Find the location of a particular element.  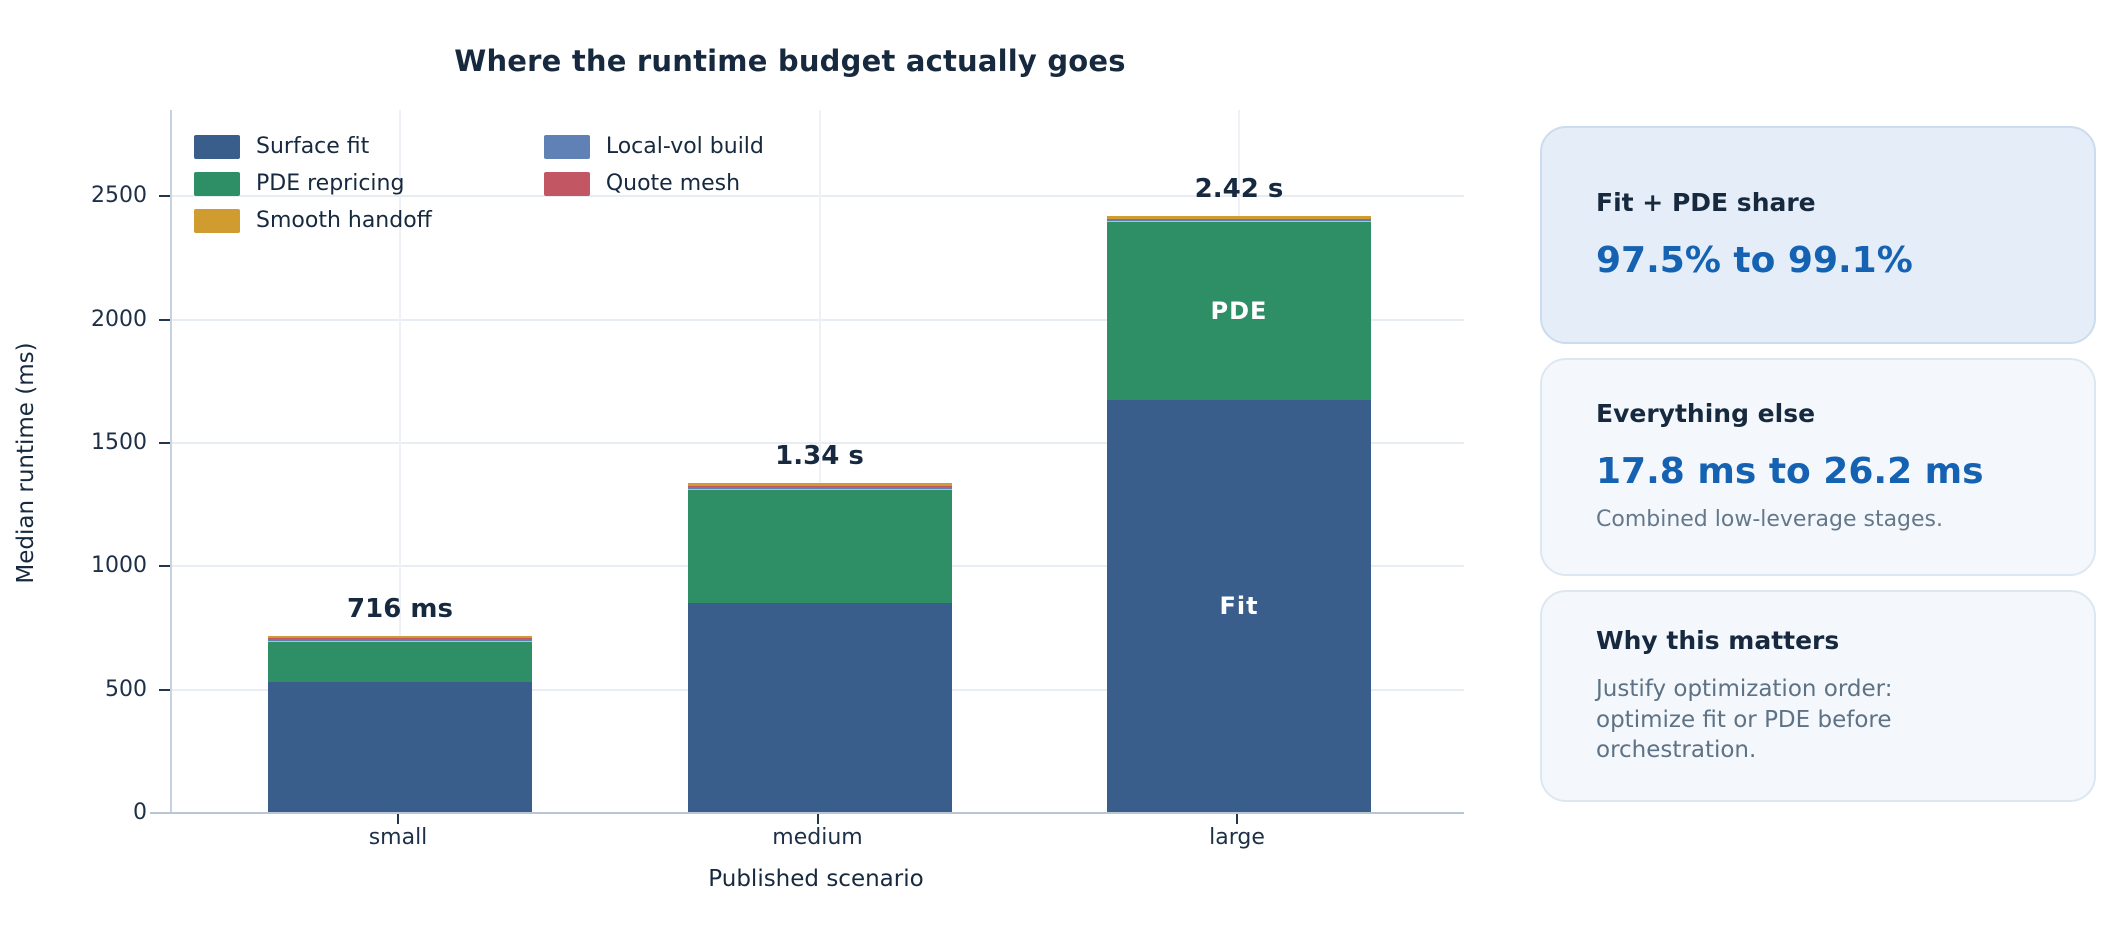

y-tick-label-0: 0 is located at coordinates (140, 812).